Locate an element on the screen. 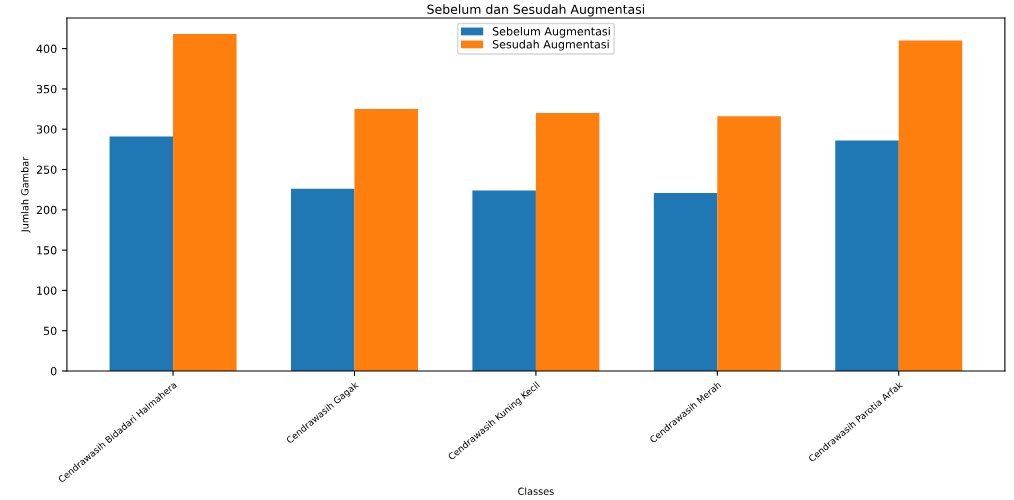 Image resolution: width=1014 pixels, height=500 pixels. y-tick-label: 50 is located at coordinates (50, 331).